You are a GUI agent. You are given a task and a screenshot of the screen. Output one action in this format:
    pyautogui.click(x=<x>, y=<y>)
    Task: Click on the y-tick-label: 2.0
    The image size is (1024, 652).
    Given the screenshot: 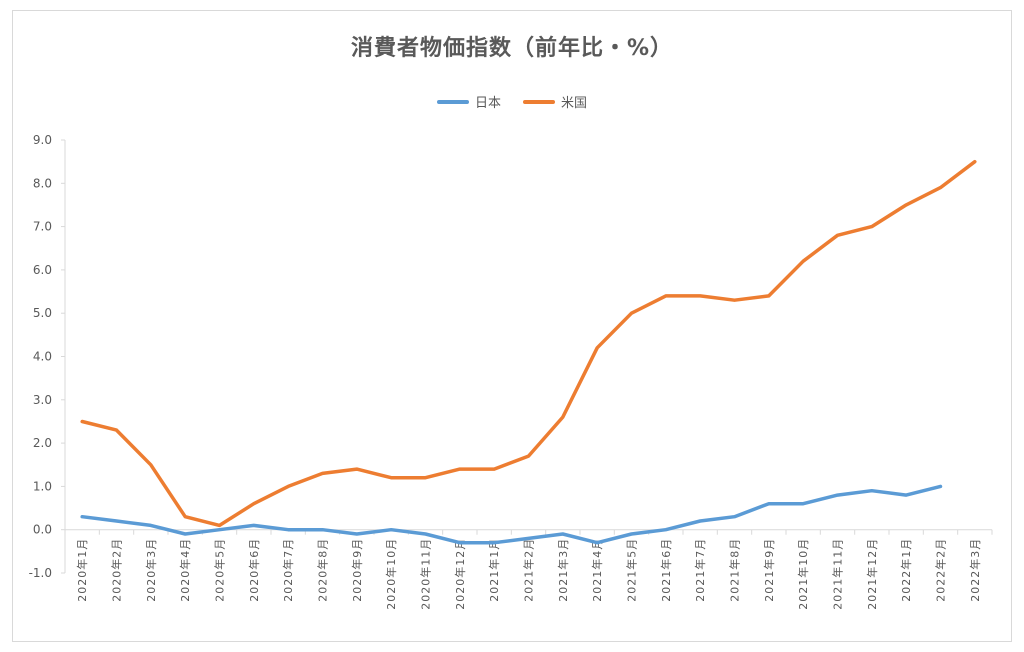 What is the action you would take?
    pyautogui.click(x=42, y=443)
    